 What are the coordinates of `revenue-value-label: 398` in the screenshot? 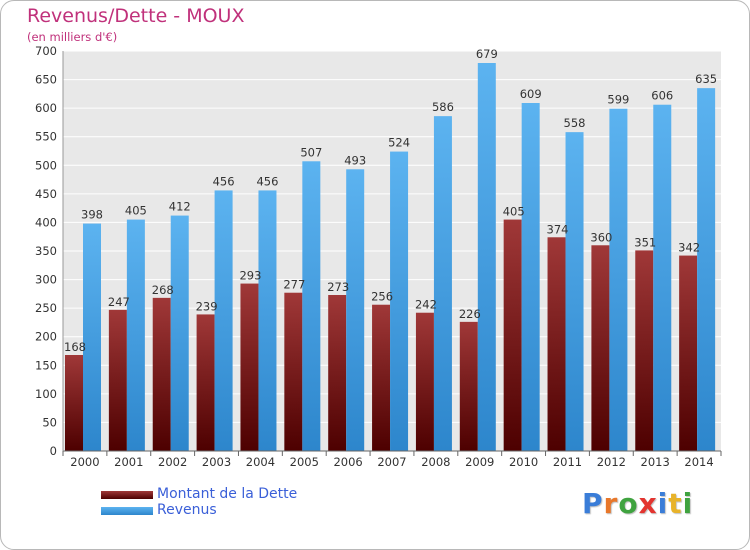 It's located at (92, 215).